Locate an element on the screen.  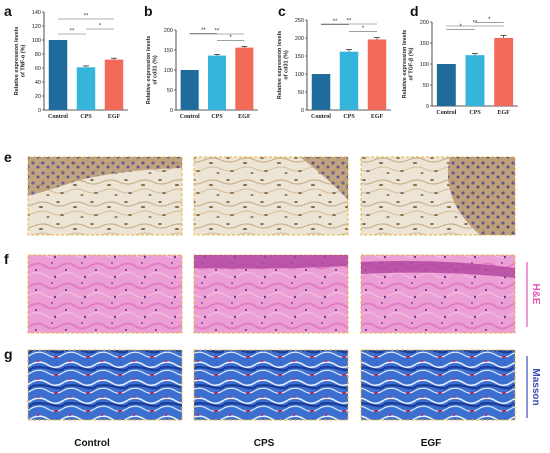
panel-letter-g: g is located at coordinates (8, 354).